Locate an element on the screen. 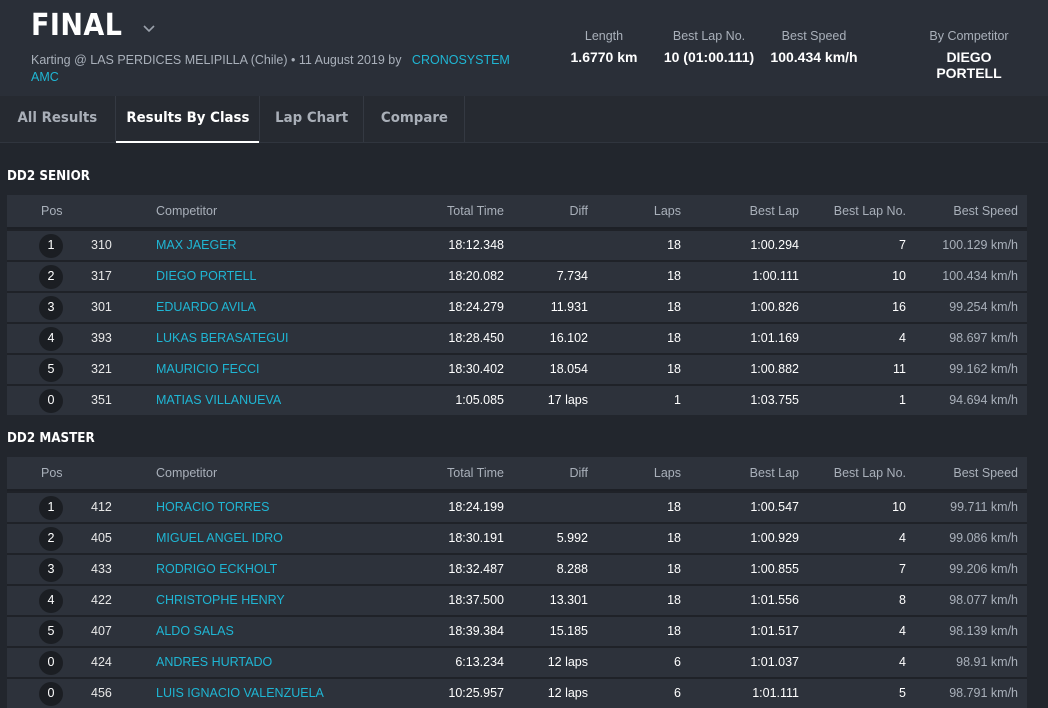  best-lap-time: 1:00.547 is located at coordinates (774, 507).